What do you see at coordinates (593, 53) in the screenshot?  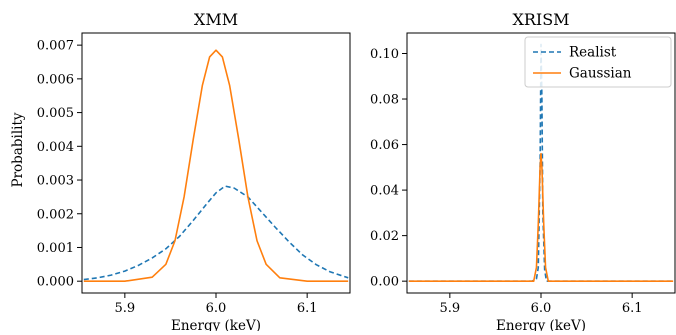 I see `legend-label-realist: Realist` at bounding box center [593, 53].